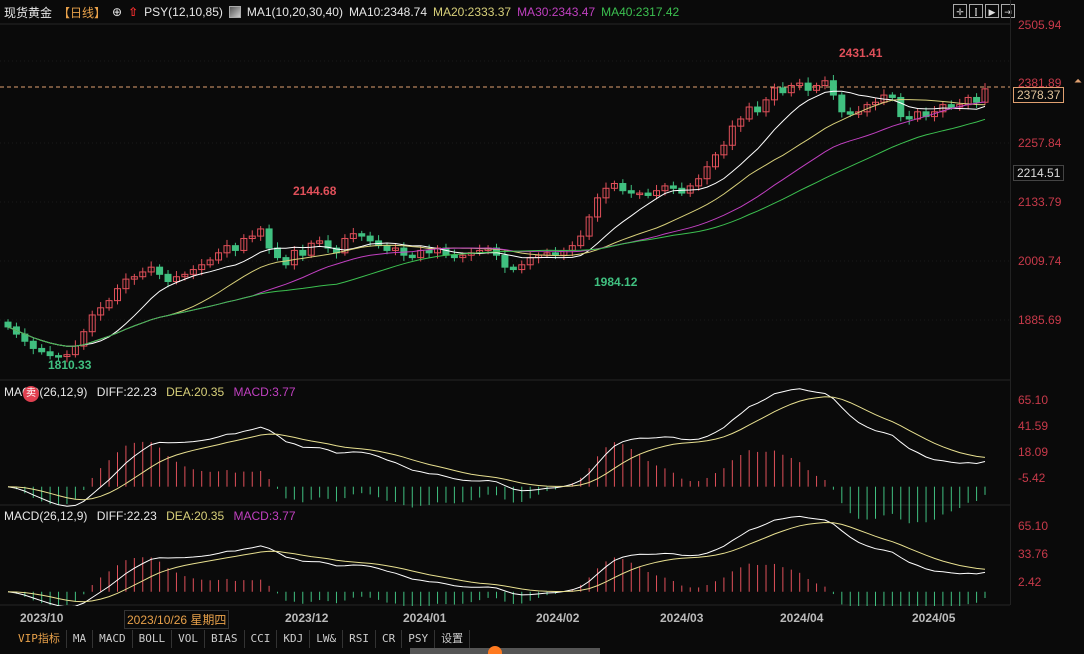 This screenshot has width=1084, height=654. What do you see at coordinates (195, 516) in the screenshot?
I see `macd2-dea: DEA:20.35` at bounding box center [195, 516].